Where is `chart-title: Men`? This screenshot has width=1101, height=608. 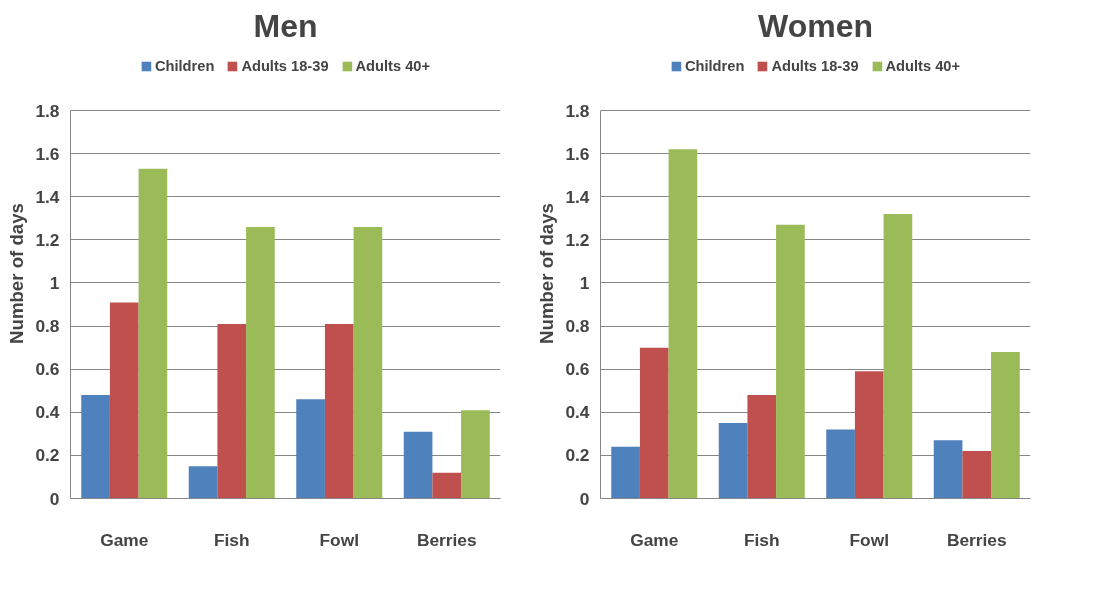
chart-title: Men is located at coordinates (285, 25).